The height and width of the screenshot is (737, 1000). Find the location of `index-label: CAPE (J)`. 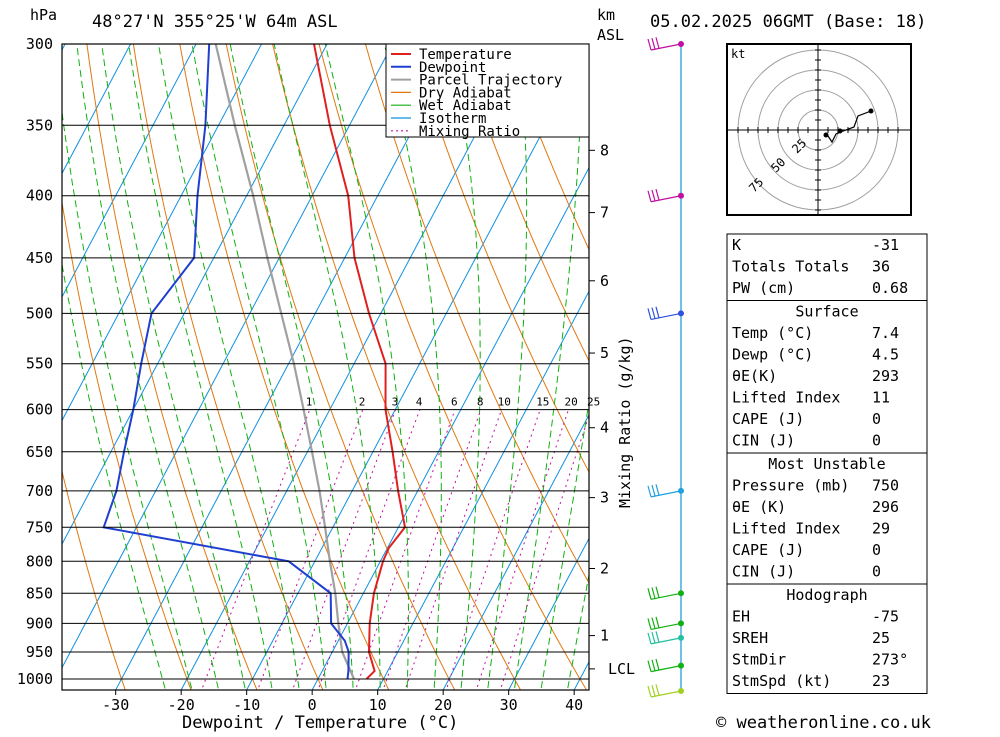

index-label: CAPE (J) is located at coordinates (768, 419).